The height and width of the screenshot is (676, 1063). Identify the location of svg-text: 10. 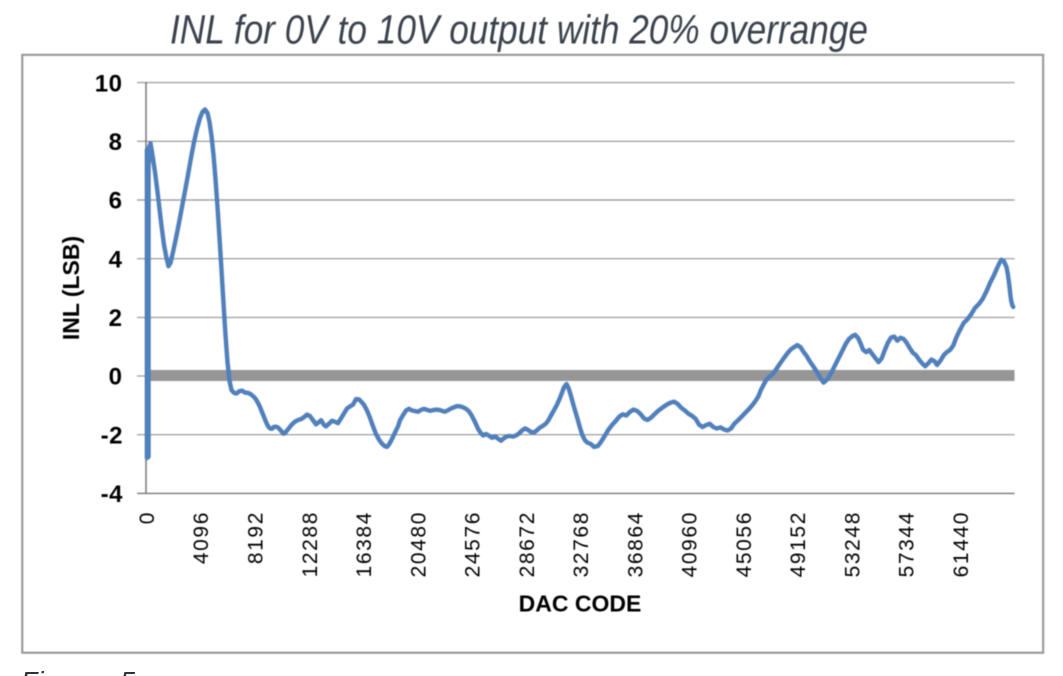
(109, 83).